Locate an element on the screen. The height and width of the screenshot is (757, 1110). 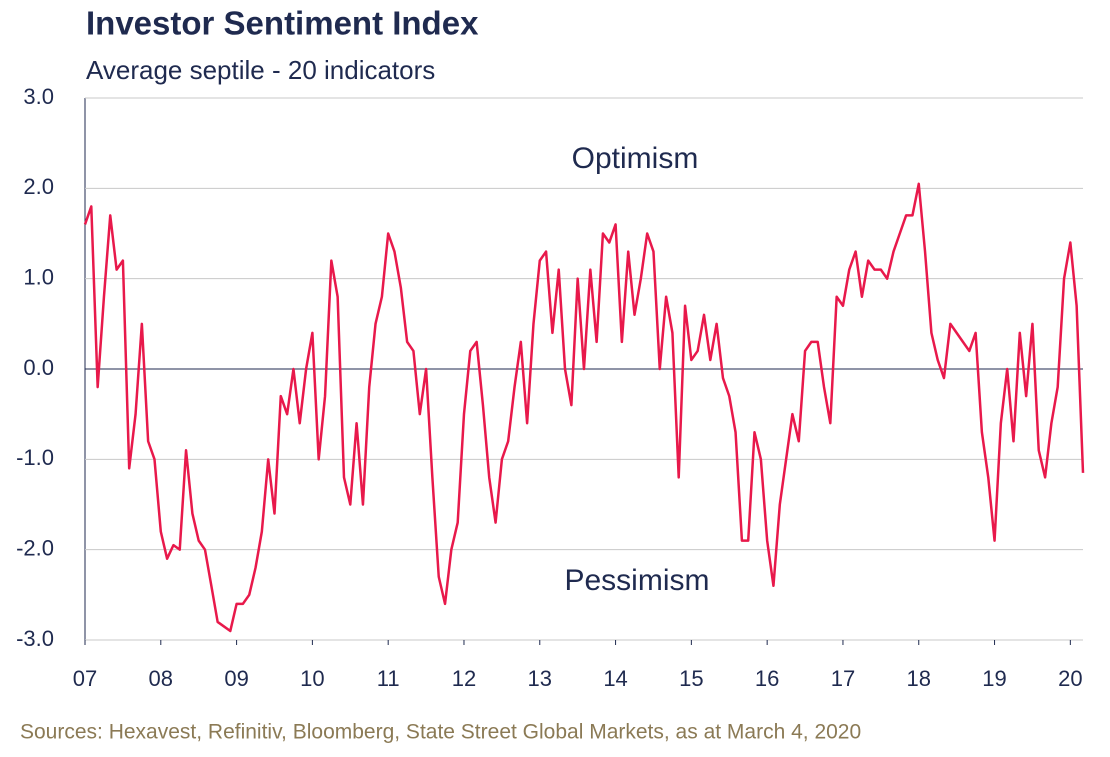
chart-subtitle: Average septile - 20 indicators is located at coordinates (260, 70).